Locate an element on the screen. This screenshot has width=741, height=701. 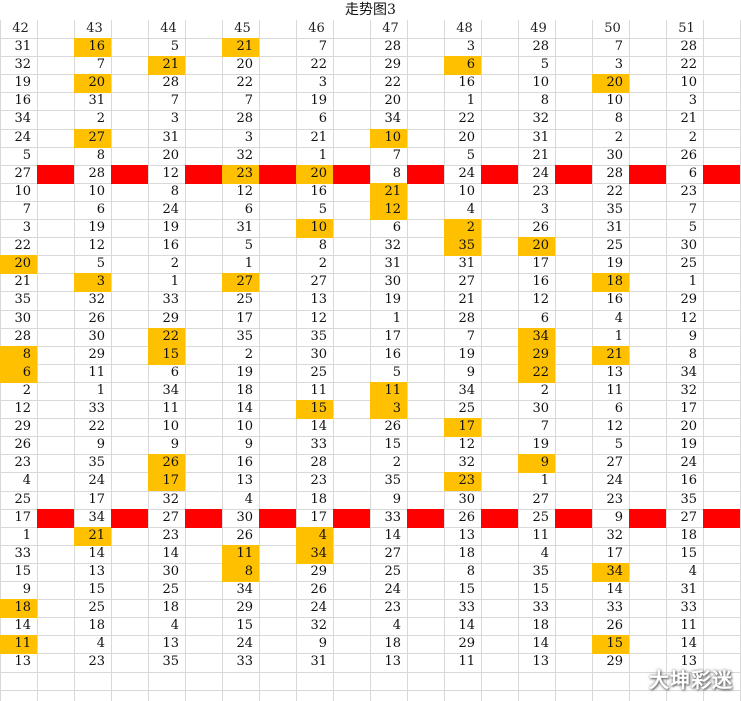
number-cell: 9 is located at coordinates (692, 336).